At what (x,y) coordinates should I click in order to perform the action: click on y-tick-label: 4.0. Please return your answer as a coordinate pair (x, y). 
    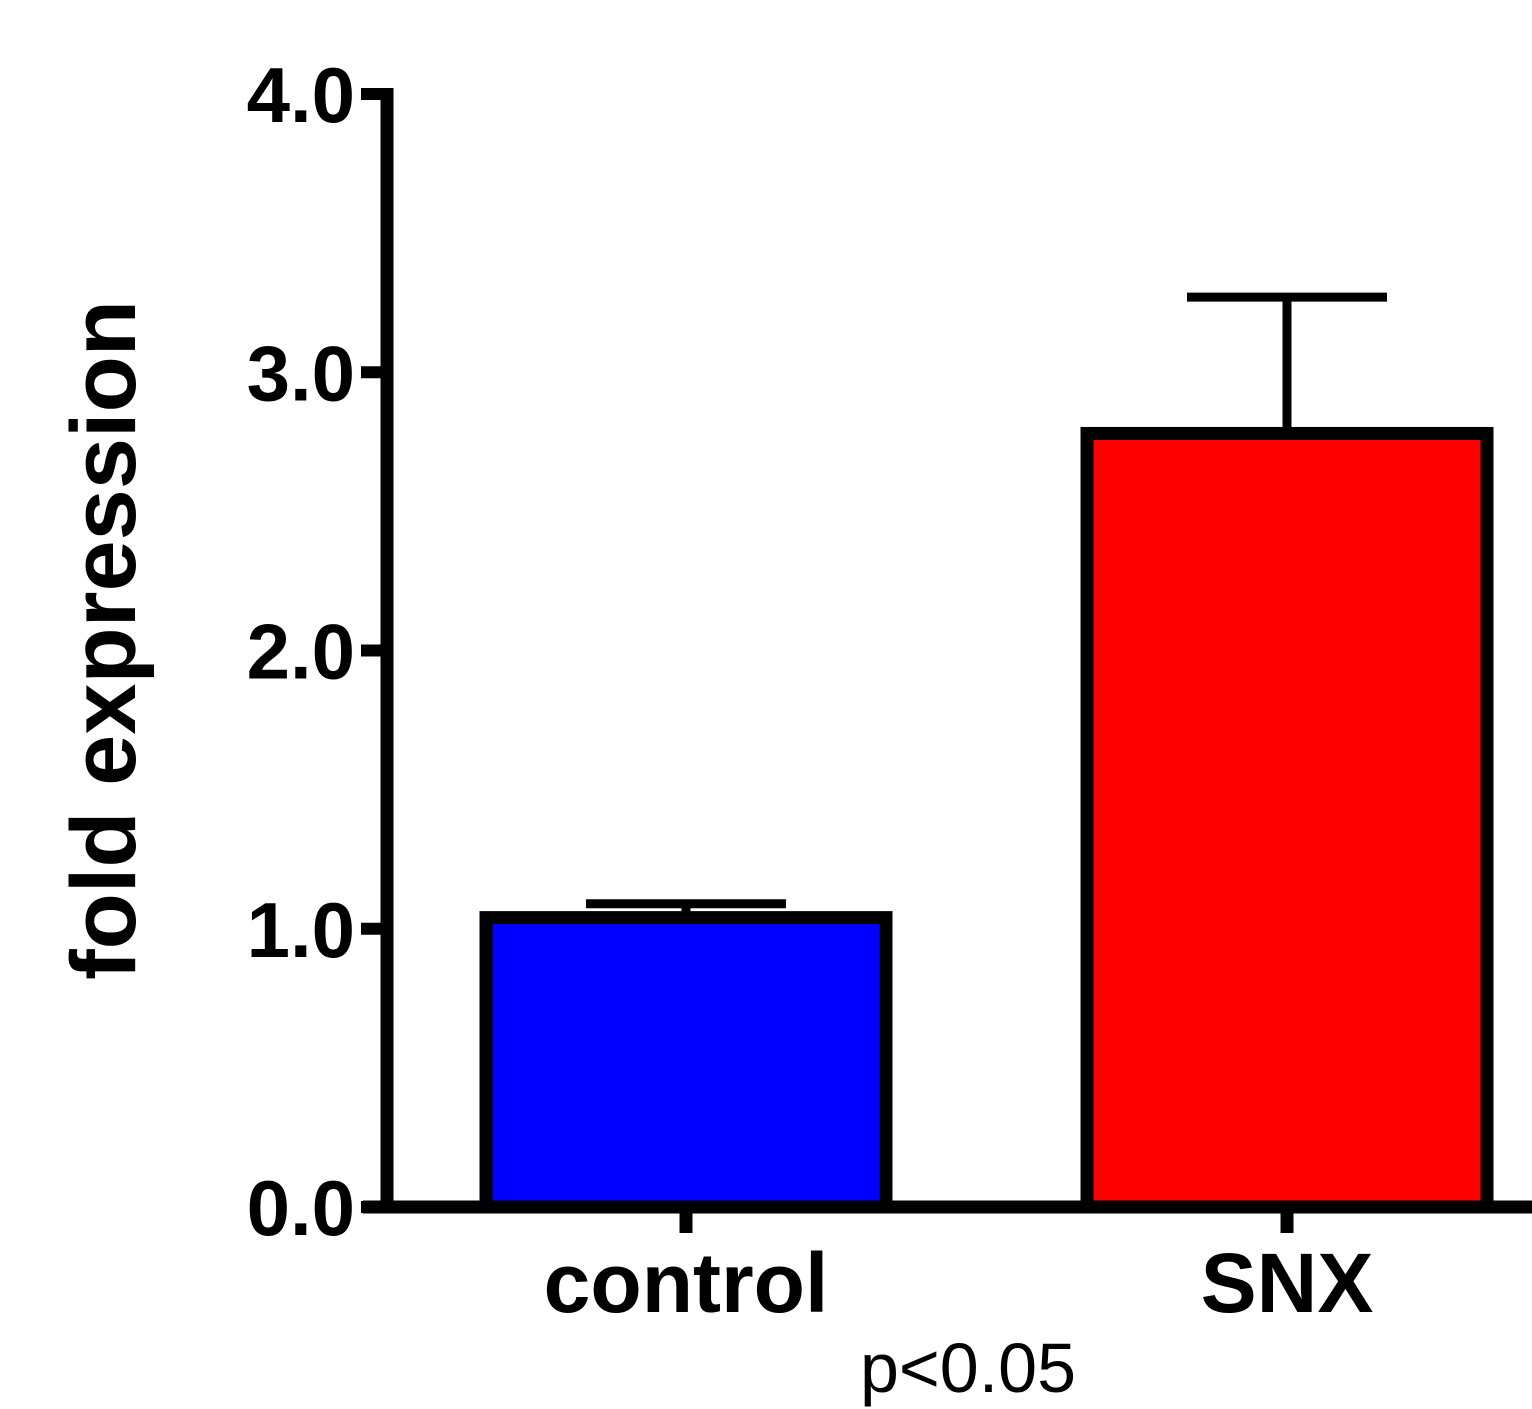
    Looking at the image, I should click on (301, 95).